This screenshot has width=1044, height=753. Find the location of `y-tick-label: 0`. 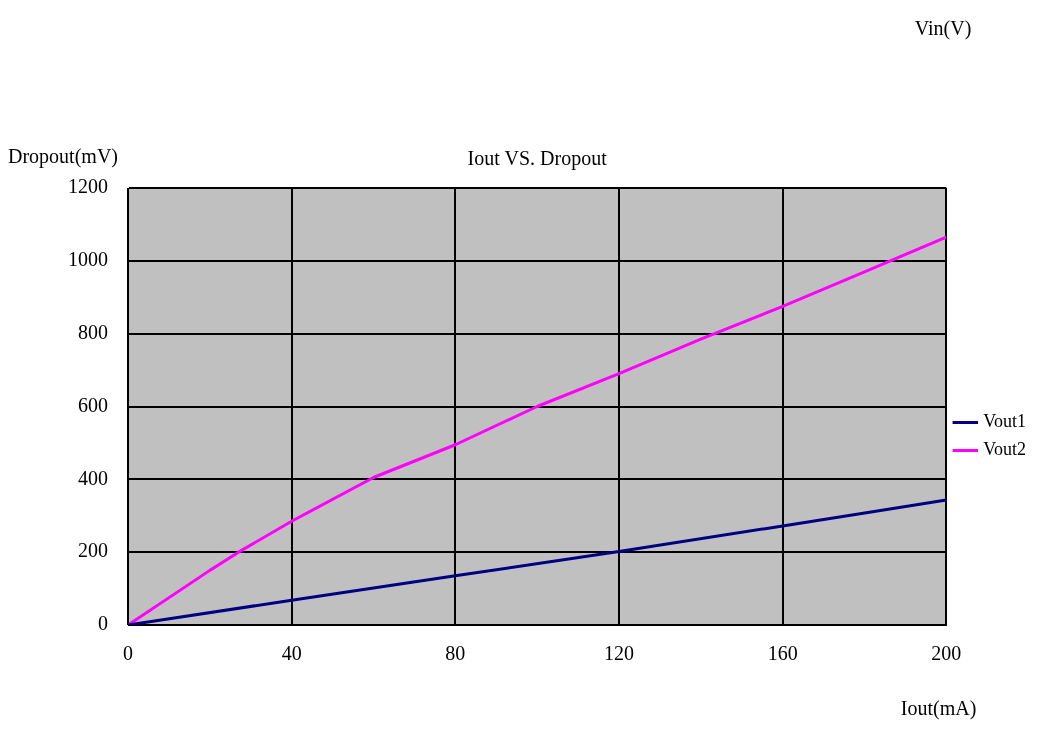

y-tick-label: 0 is located at coordinates (103, 623).